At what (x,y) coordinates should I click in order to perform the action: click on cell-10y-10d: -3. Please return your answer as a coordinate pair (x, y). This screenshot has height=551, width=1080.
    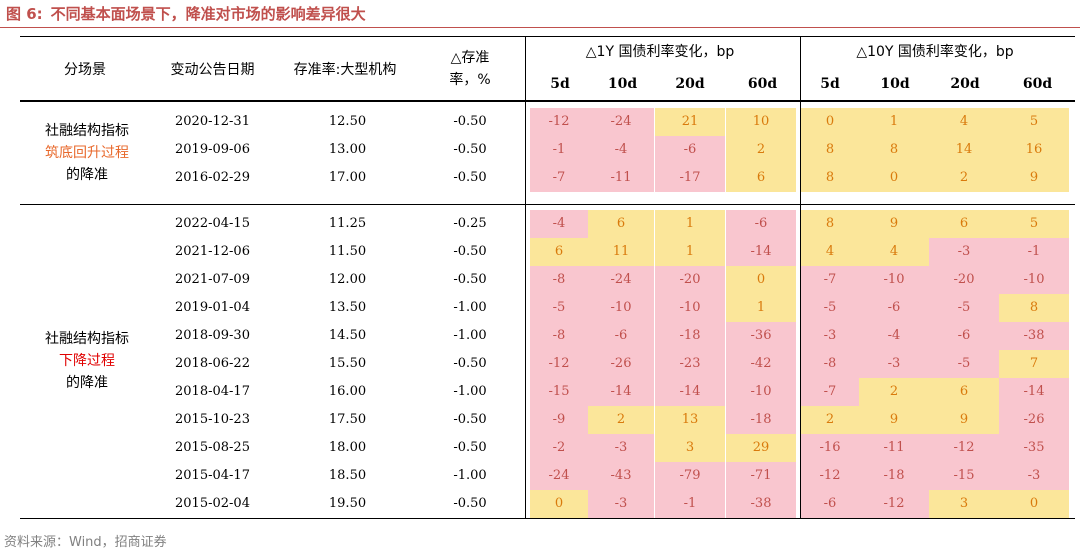
    Looking at the image, I should click on (894, 363).